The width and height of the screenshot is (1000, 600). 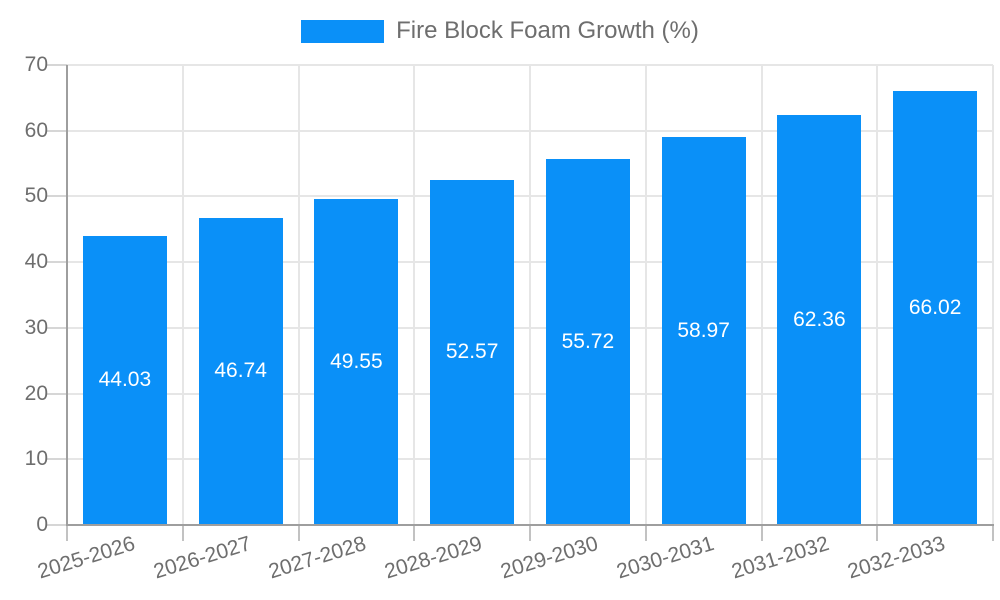 I want to click on bar-value-label: 46.74, so click(x=240, y=371).